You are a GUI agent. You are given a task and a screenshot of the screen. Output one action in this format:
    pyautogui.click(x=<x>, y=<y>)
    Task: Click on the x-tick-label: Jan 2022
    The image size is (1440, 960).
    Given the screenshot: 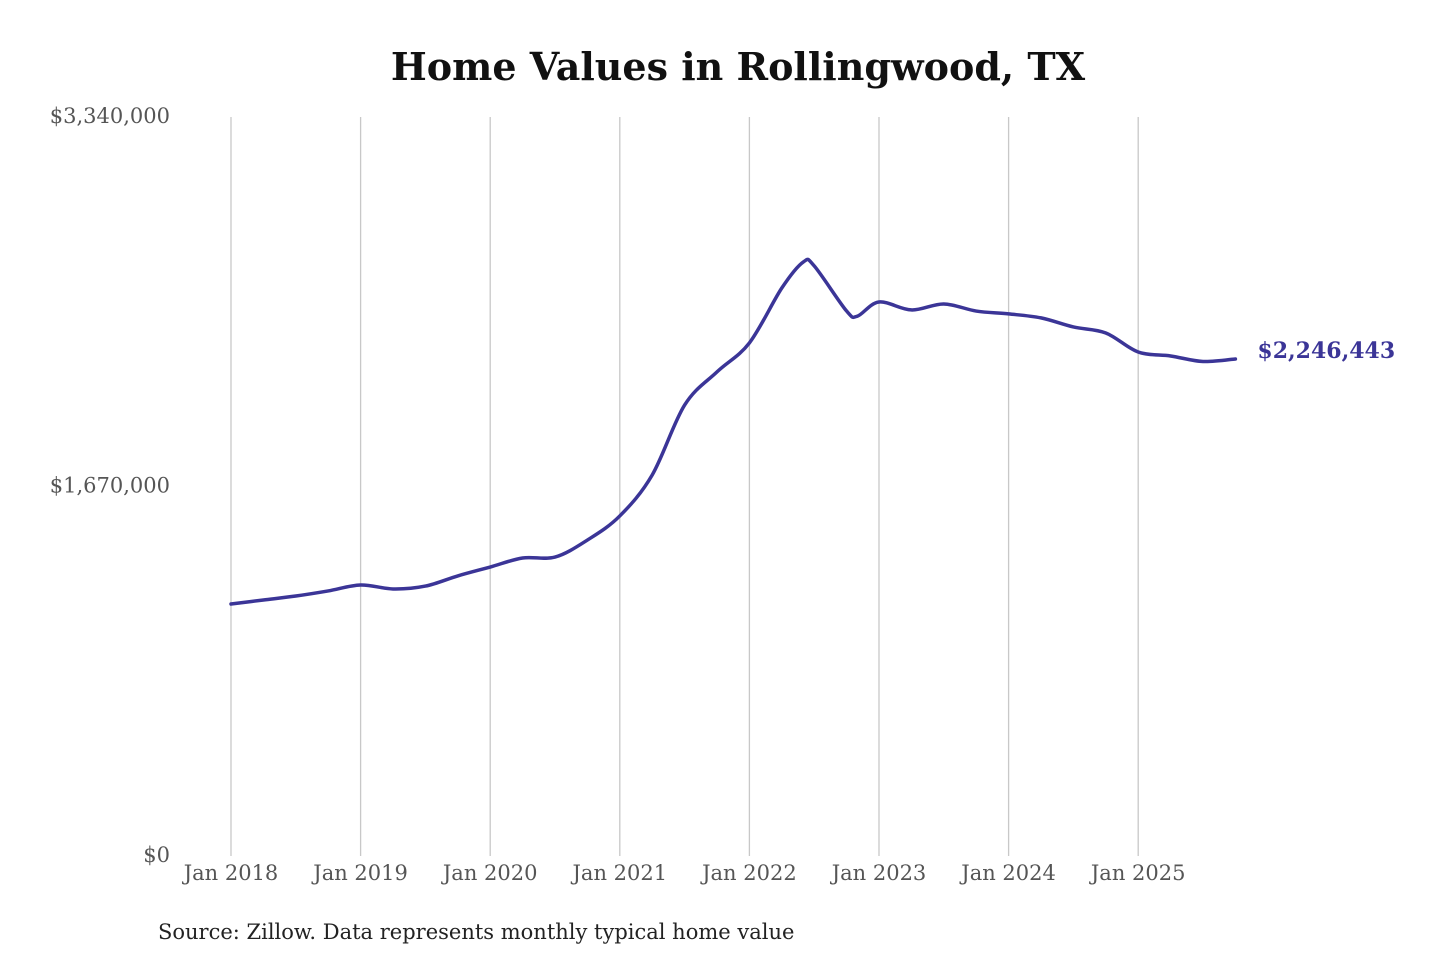 What is the action you would take?
    pyautogui.click(x=748, y=873)
    